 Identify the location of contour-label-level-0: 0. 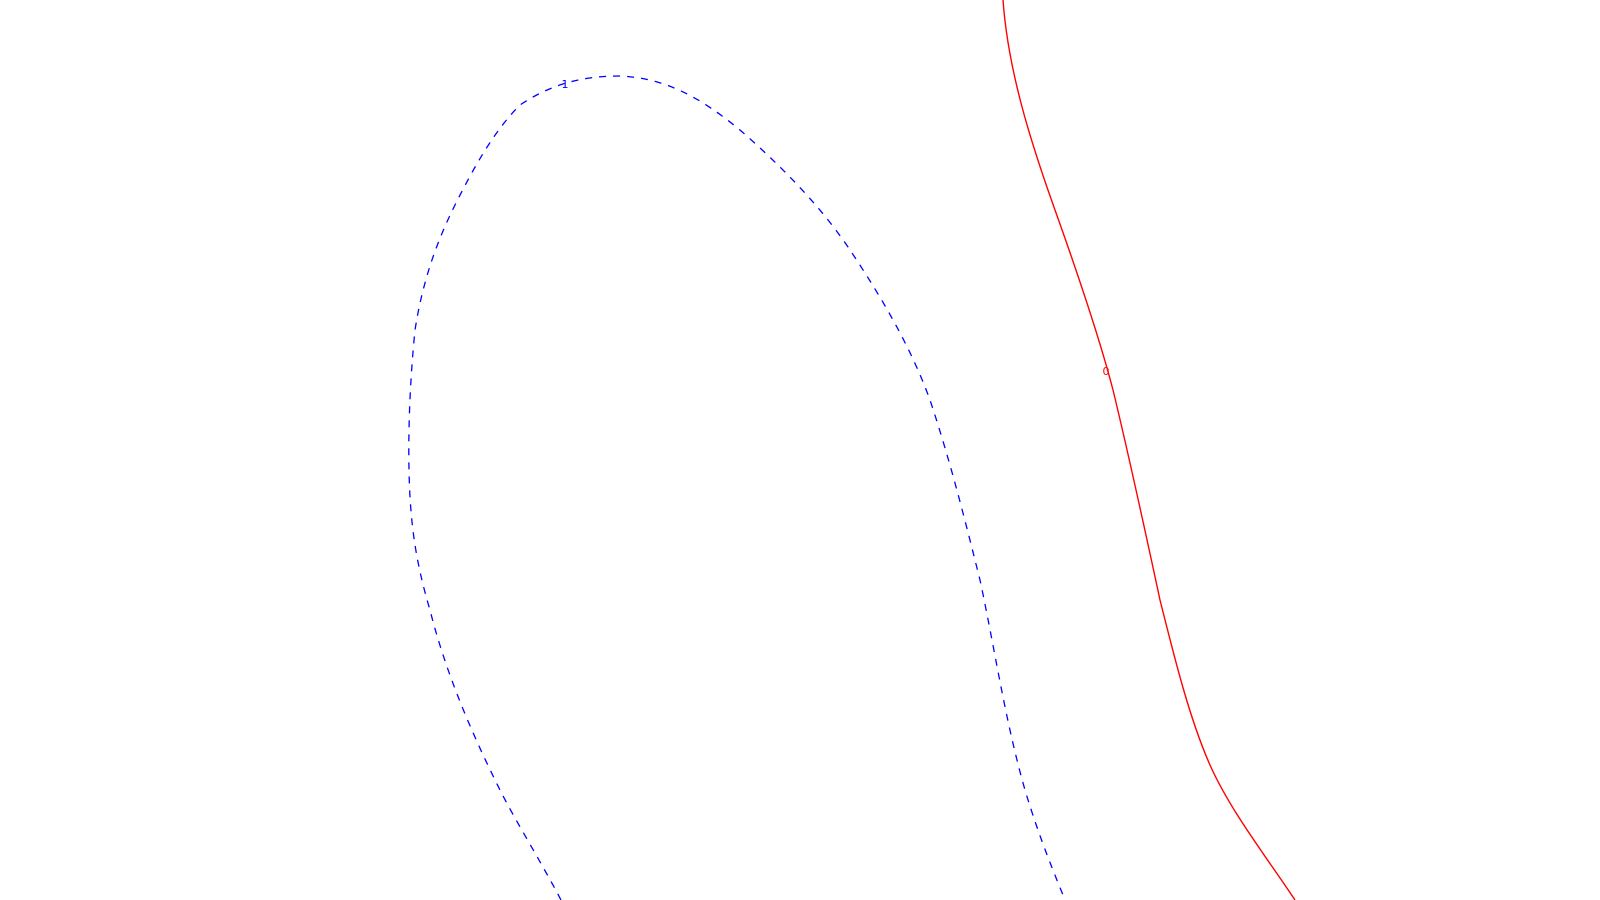
(1106, 371).